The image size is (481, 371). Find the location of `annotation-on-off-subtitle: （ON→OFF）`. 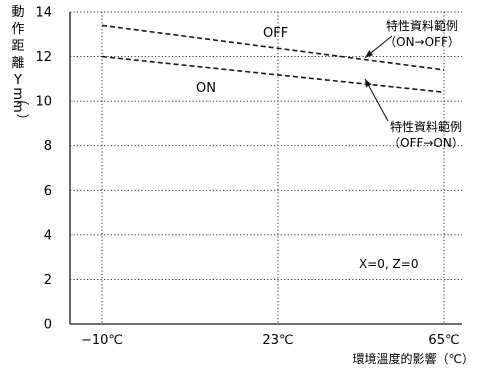

annotation-on-off-subtitle: （ON→OFF） is located at coordinates (422, 42).